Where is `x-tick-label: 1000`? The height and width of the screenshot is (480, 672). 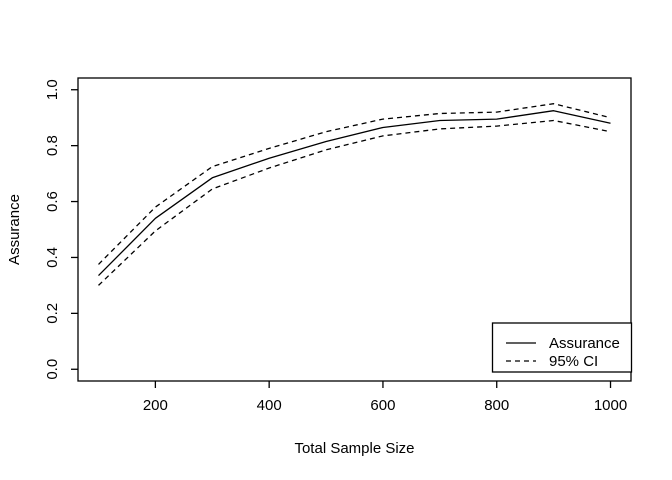
x-tick-label: 1000 is located at coordinates (610, 405).